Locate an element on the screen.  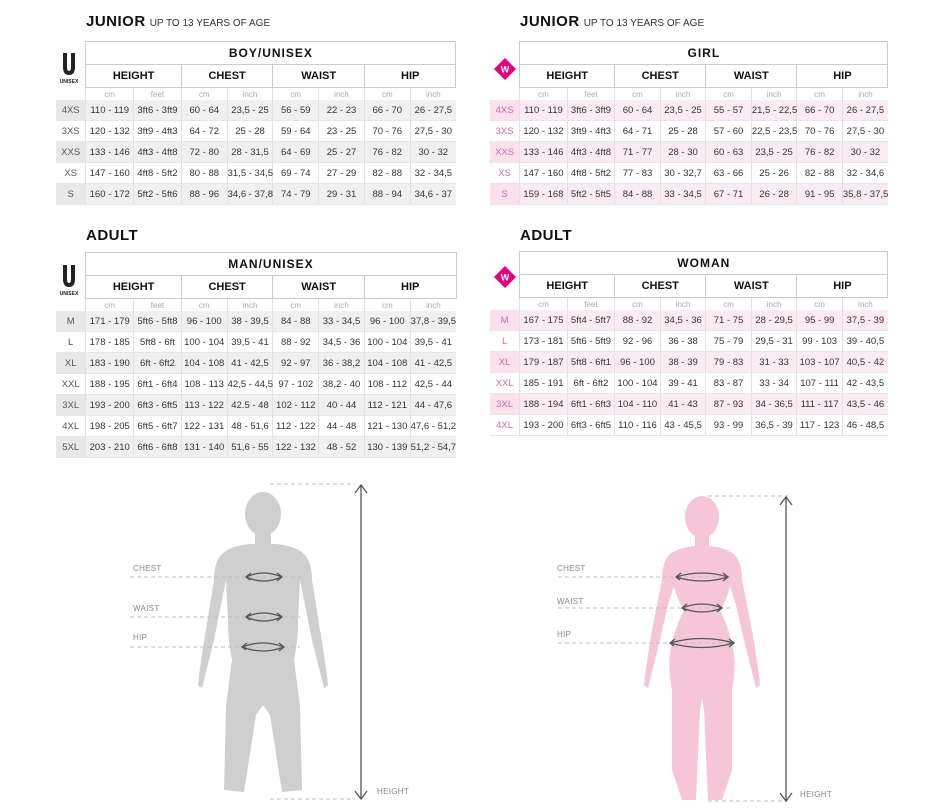
section-title: ADULT is located at coordinates (112, 235).